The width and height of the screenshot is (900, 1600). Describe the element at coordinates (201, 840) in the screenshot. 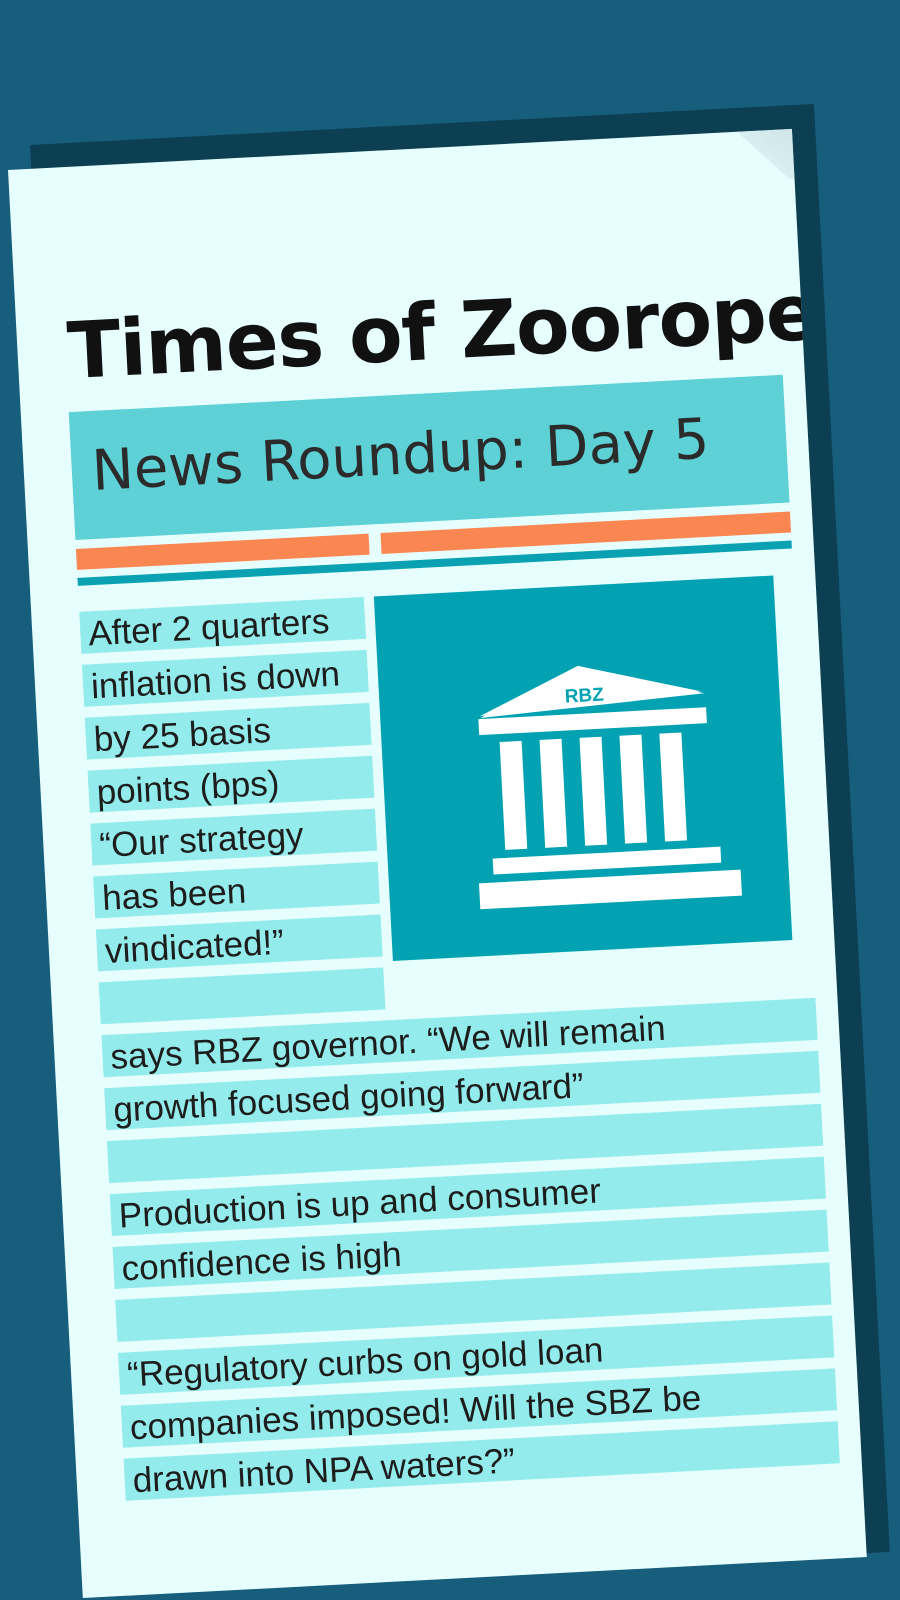

I see `story-line-text: “Our strategy` at that location.